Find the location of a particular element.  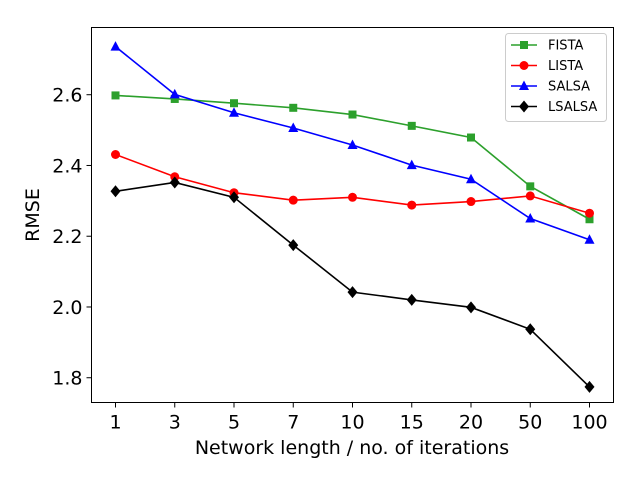

y-tick-label: 2.4 is located at coordinates (67, 166).